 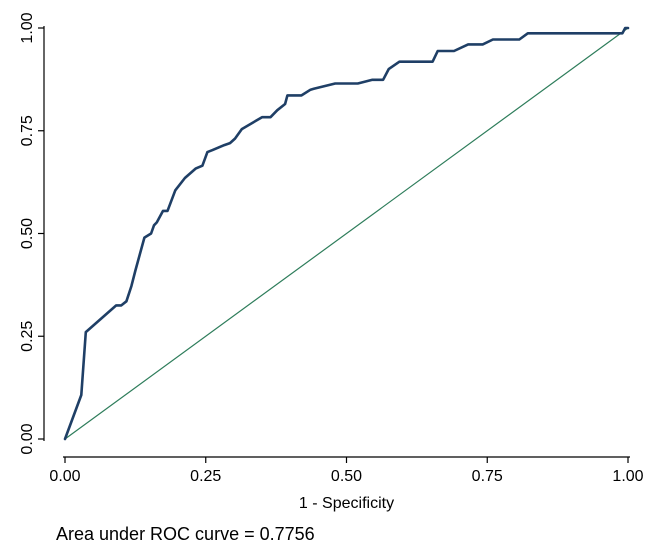 What do you see at coordinates (27, 27) in the screenshot?
I see `y-tick-label: 1.00` at bounding box center [27, 27].